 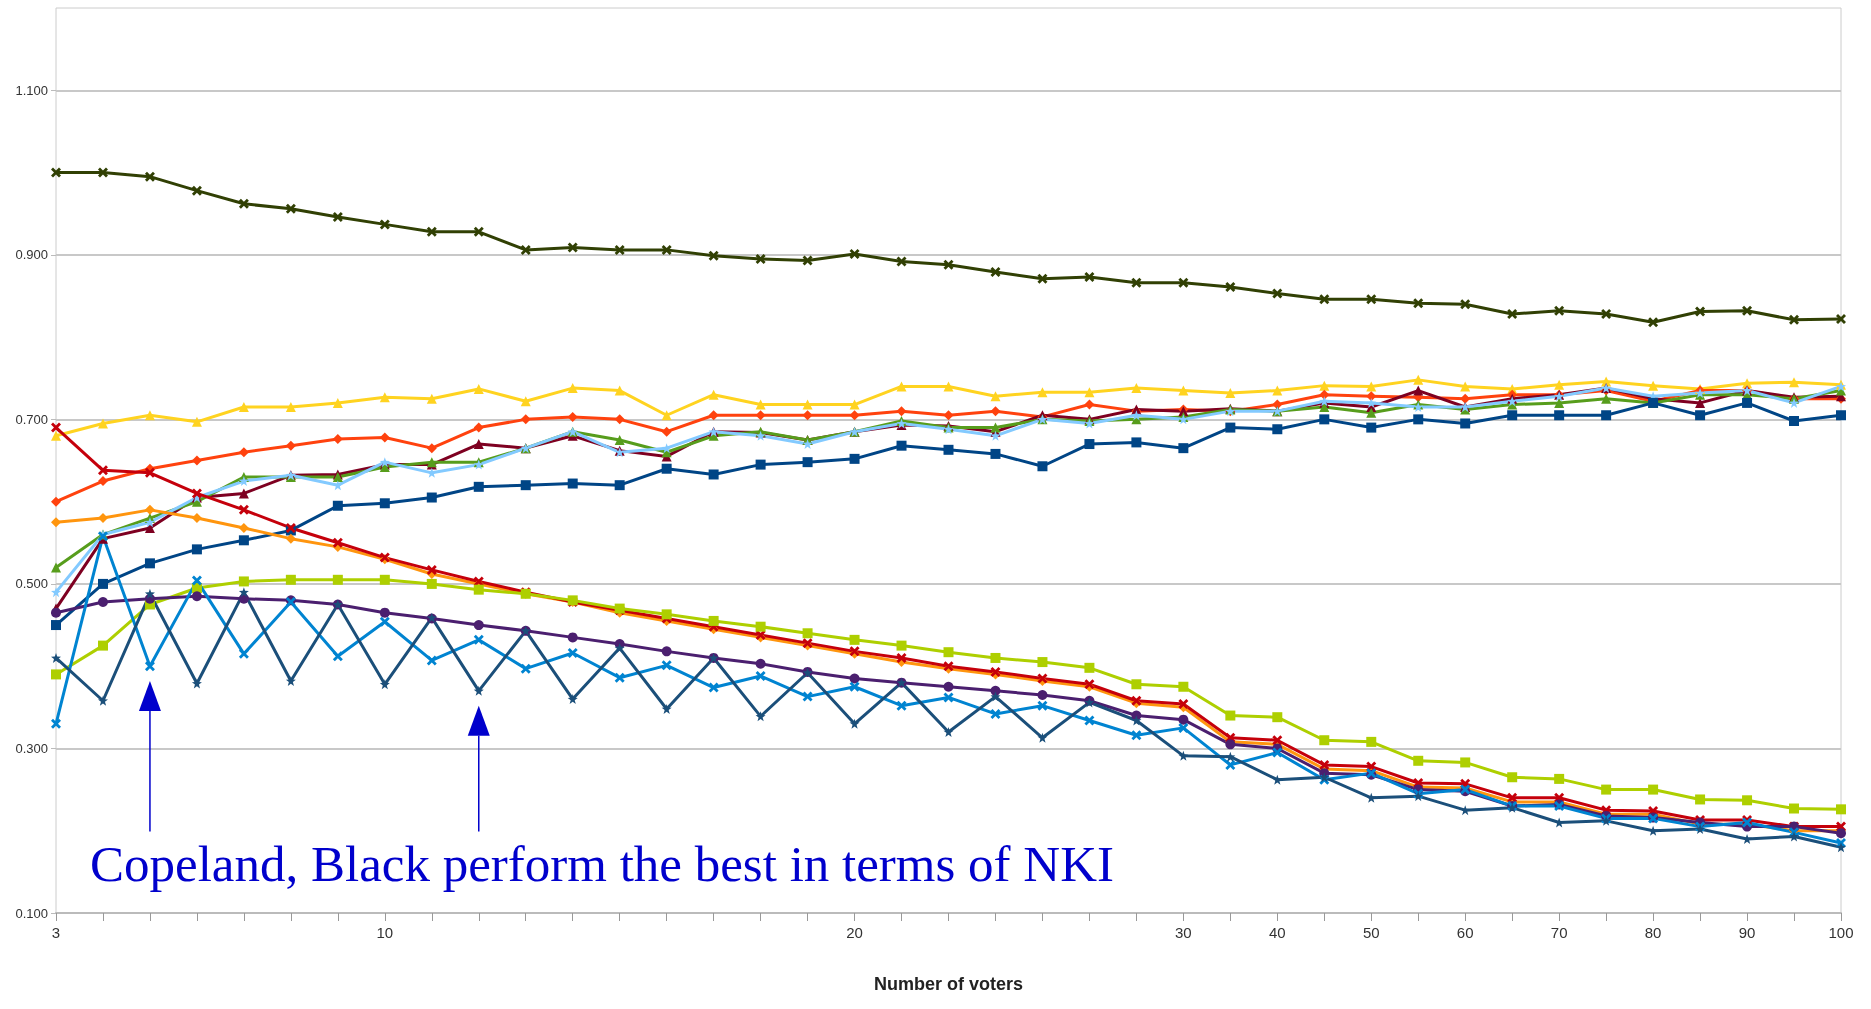 What do you see at coordinates (1183, 932) in the screenshot?
I see `x-tick-label: 30` at bounding box center [1183, 932].